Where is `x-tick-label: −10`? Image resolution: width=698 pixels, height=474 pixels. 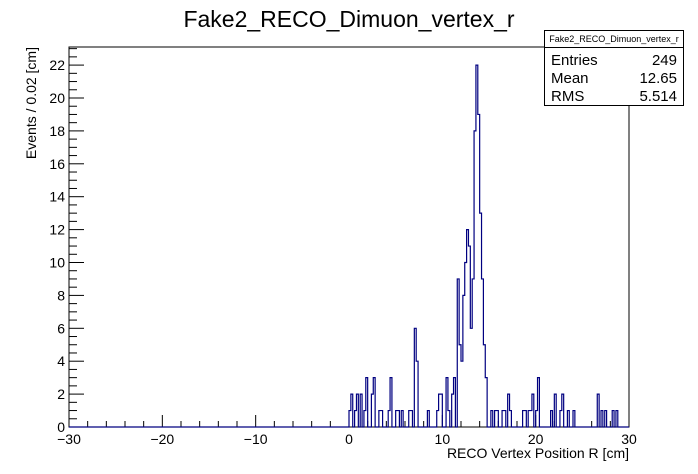 x-tick-label: −10 is located at coordinates (256, 439).